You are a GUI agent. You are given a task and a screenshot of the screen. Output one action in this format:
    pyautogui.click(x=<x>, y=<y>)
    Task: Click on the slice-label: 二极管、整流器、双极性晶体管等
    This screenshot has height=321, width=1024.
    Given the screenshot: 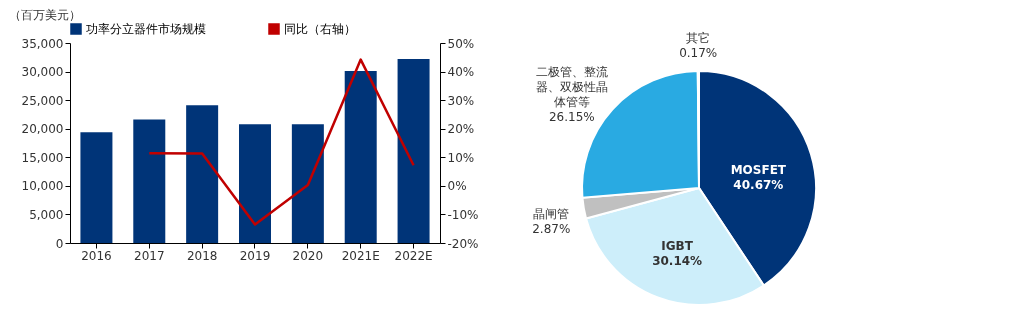 What is the action you would take?
    pyautogui.click(x=571, y=87)
    